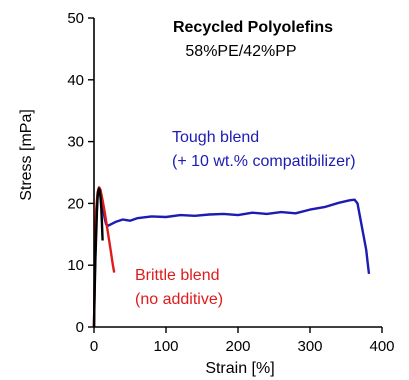  I want to click on x-tick-label: 400, so click(381, 346).